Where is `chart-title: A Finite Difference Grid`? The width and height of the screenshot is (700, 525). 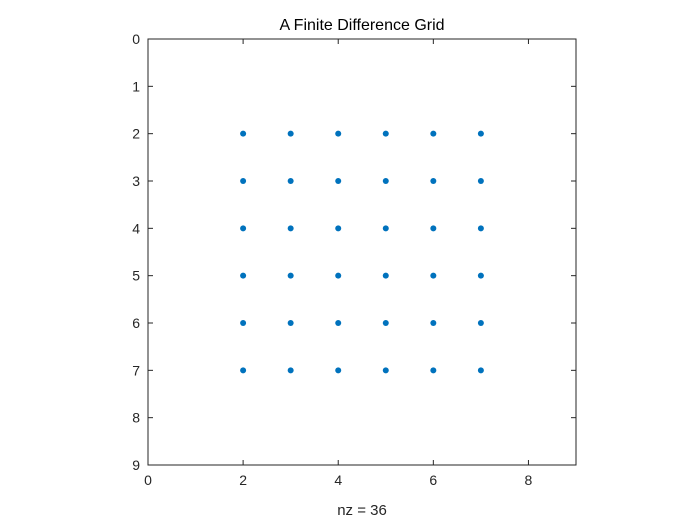 chart-title: A Finite Difference Grid is located at coordinates (361, 25).